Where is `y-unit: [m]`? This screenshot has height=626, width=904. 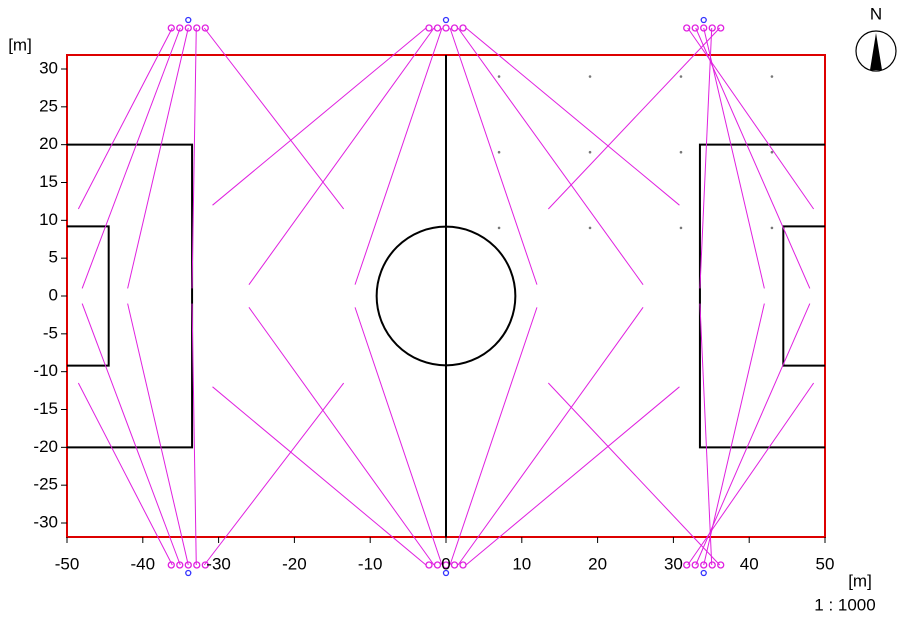 y-unit: [m] is located at coordinates (20, 44).